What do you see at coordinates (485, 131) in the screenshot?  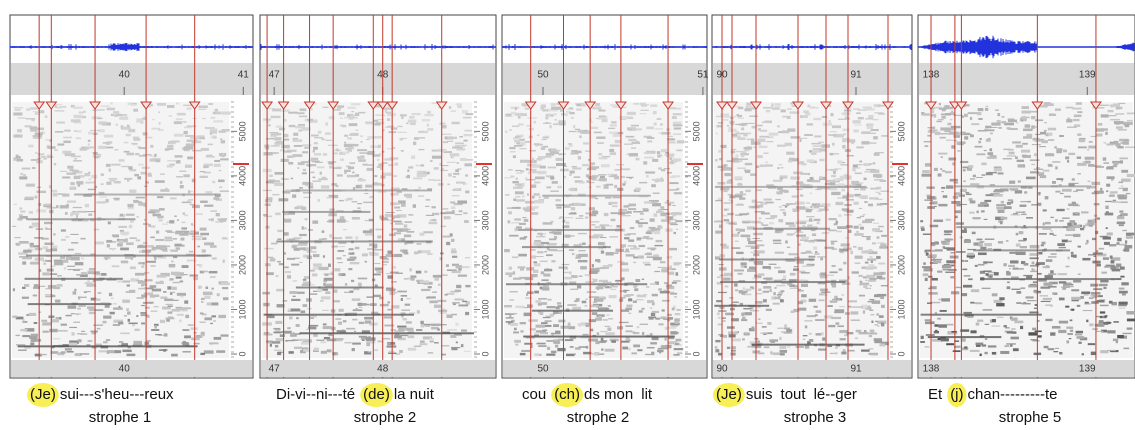 I see `frequency-label: 5000` at bounding box center [485, 131].